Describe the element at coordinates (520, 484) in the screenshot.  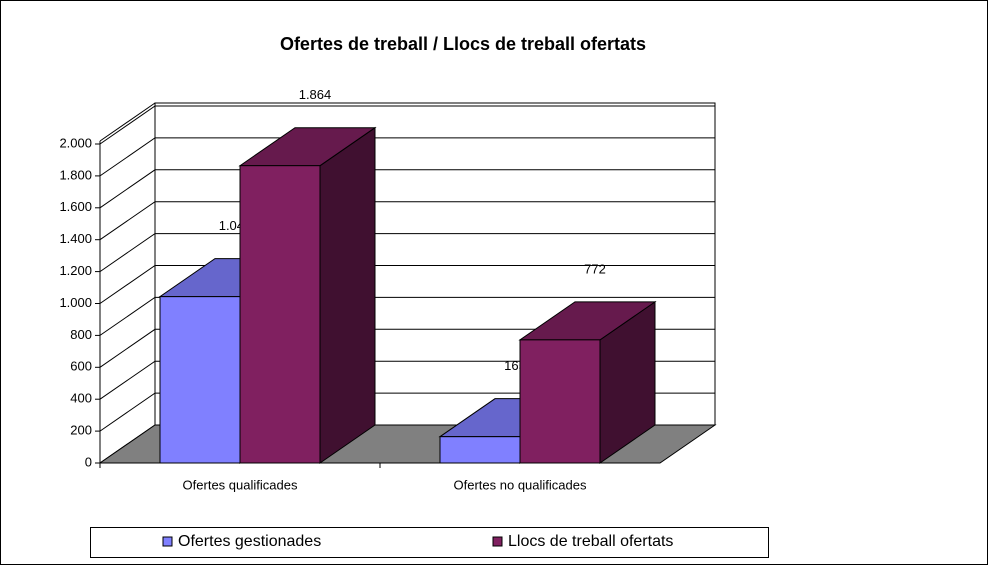
I see `x-tick-label: Ofertes no qualificades` at that location.